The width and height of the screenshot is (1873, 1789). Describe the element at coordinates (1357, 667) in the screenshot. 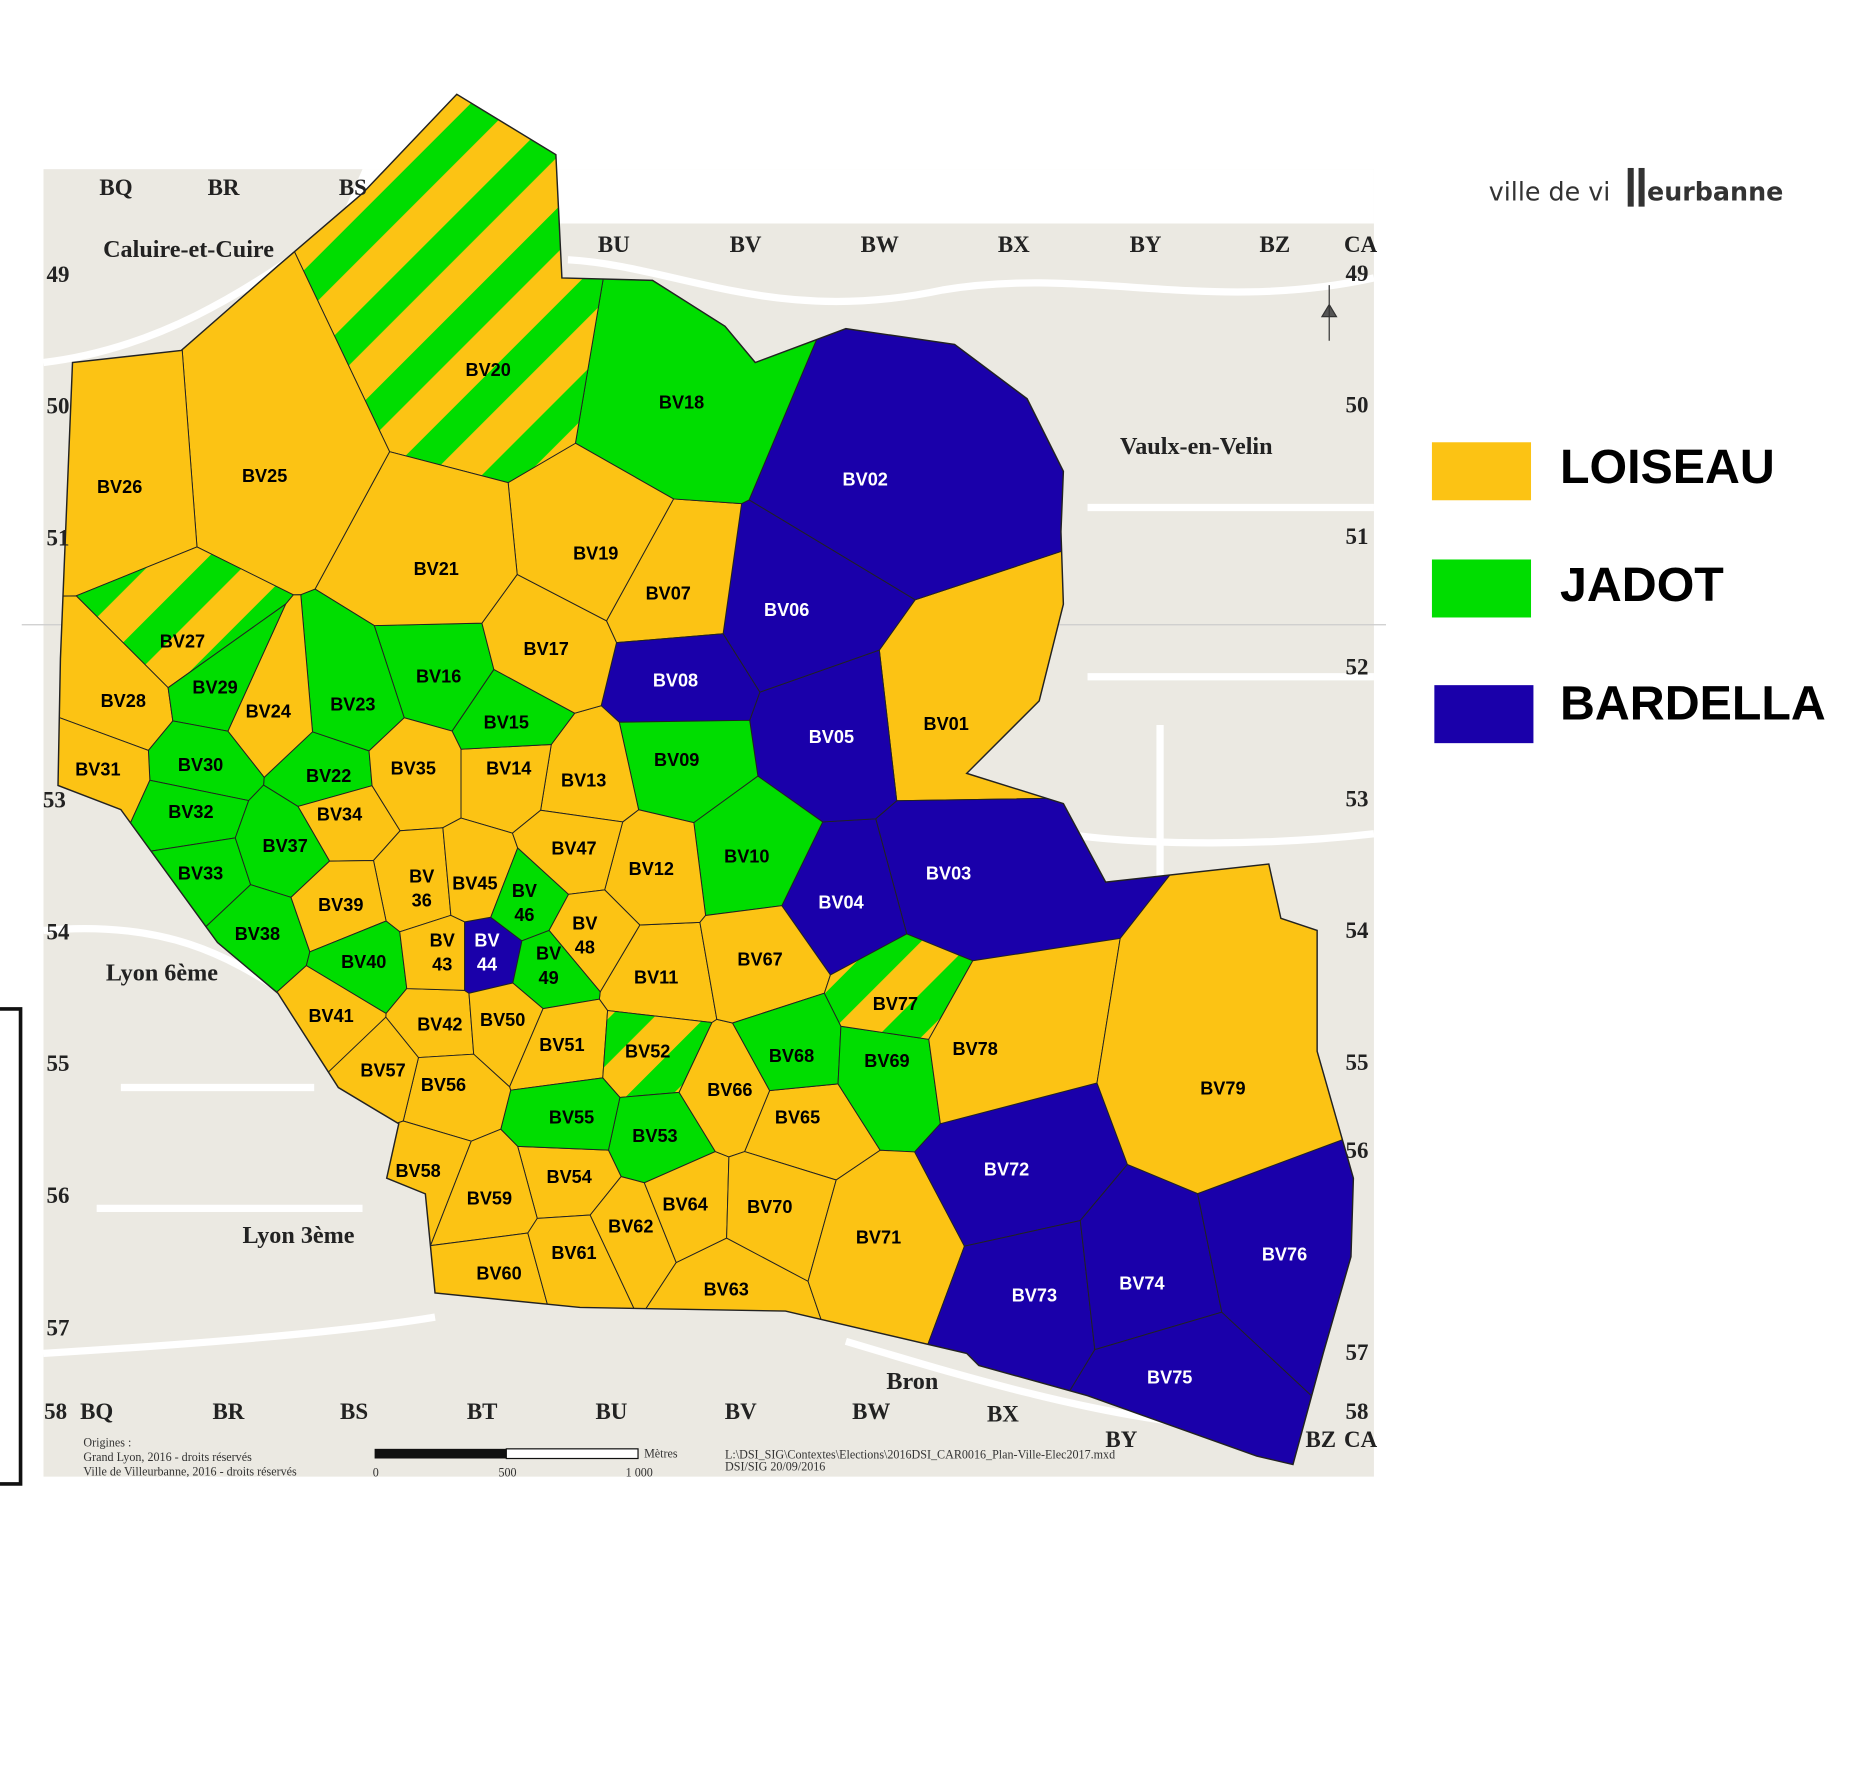

I see `grid-label: 52` at that location.